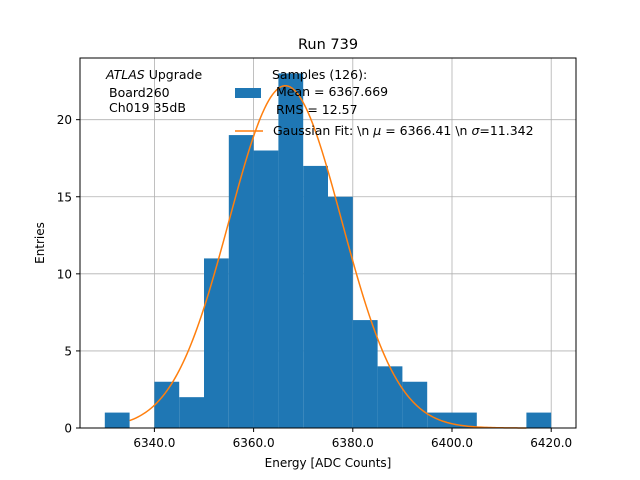  What do you see at coordinates (125, 74) in the screenshot?
I see `annotation-atlas: ATLAS` at bounding box center [125, 74].